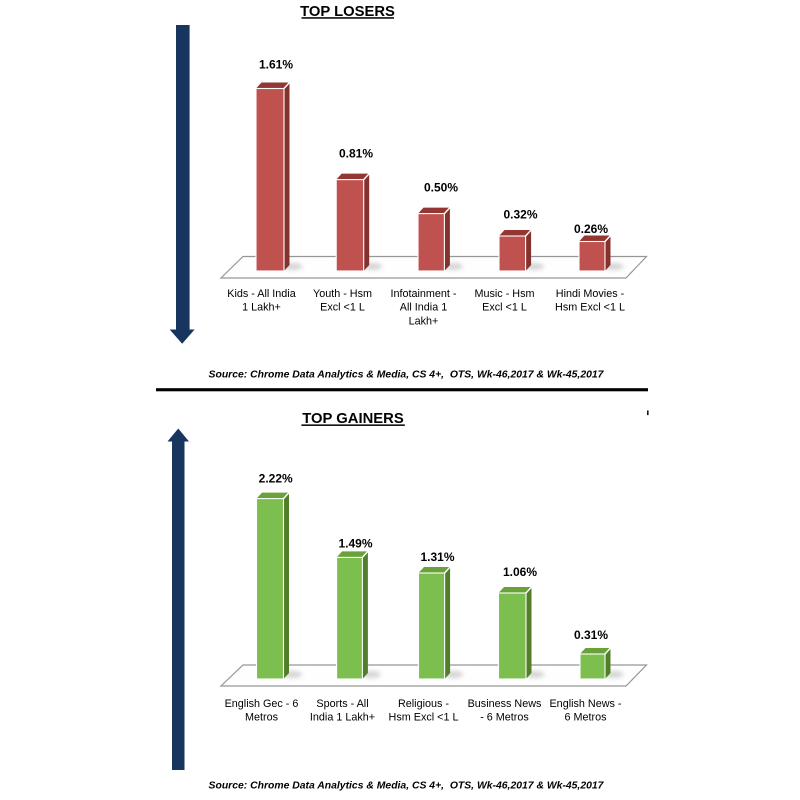  I want to click on svg-text: TOP LOSERS, so click(347, 12).